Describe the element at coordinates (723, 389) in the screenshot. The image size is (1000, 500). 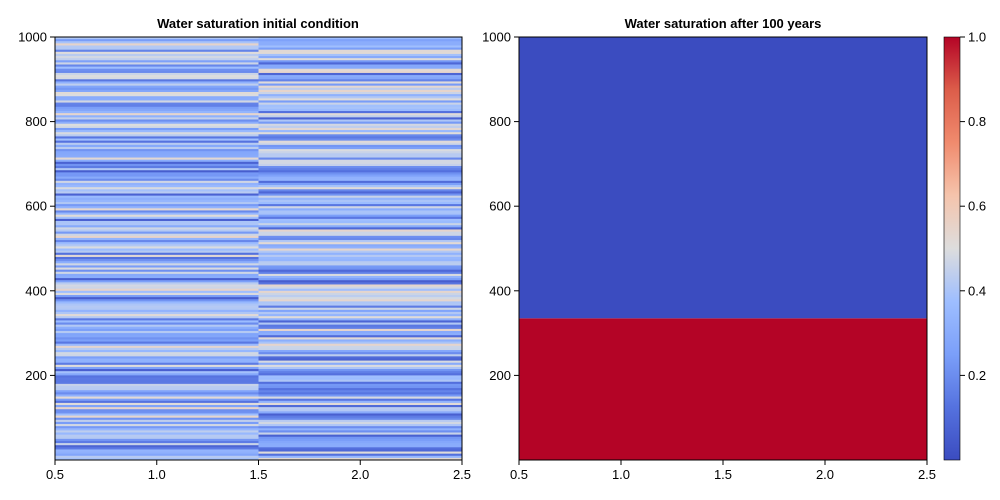
I see `saturated-region` at that location.